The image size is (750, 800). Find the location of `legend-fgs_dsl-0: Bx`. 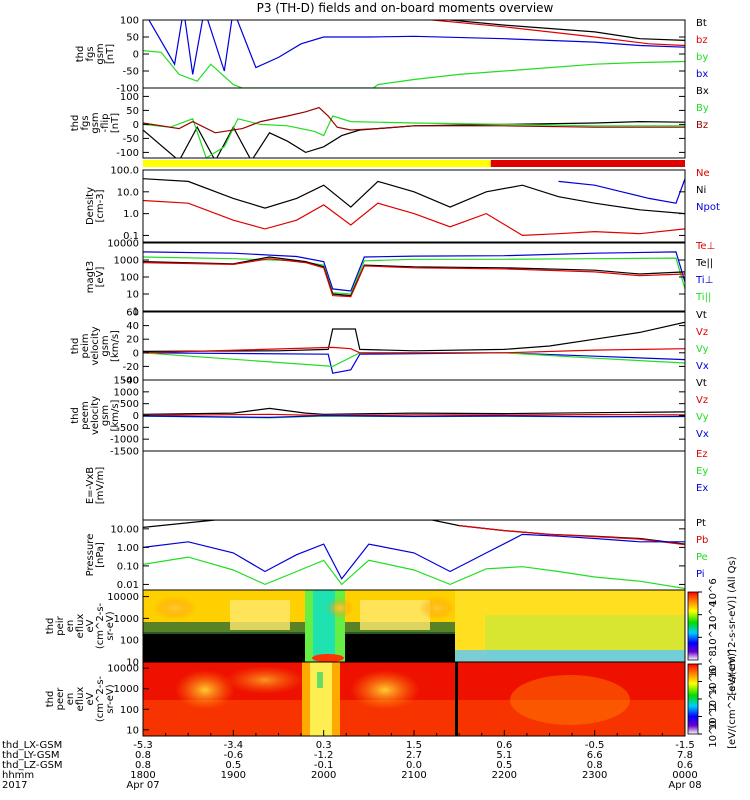

legend-fgs_dsl-0: Bx is located at coordinates (702, 91).